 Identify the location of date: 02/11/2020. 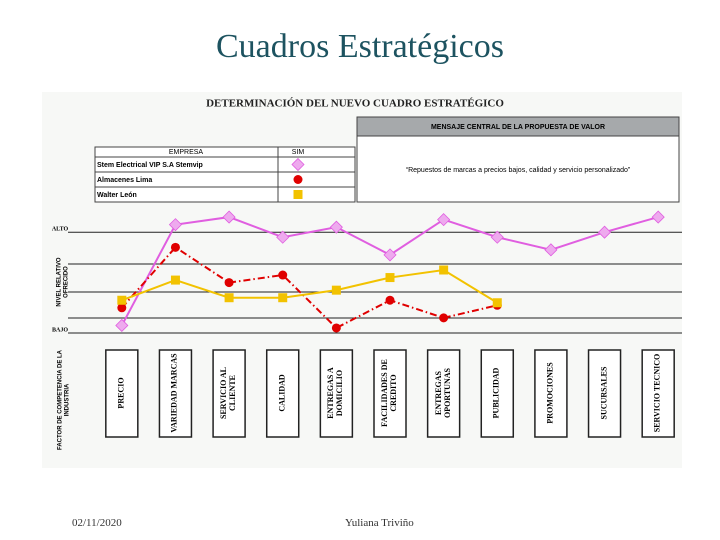
(97, 523).